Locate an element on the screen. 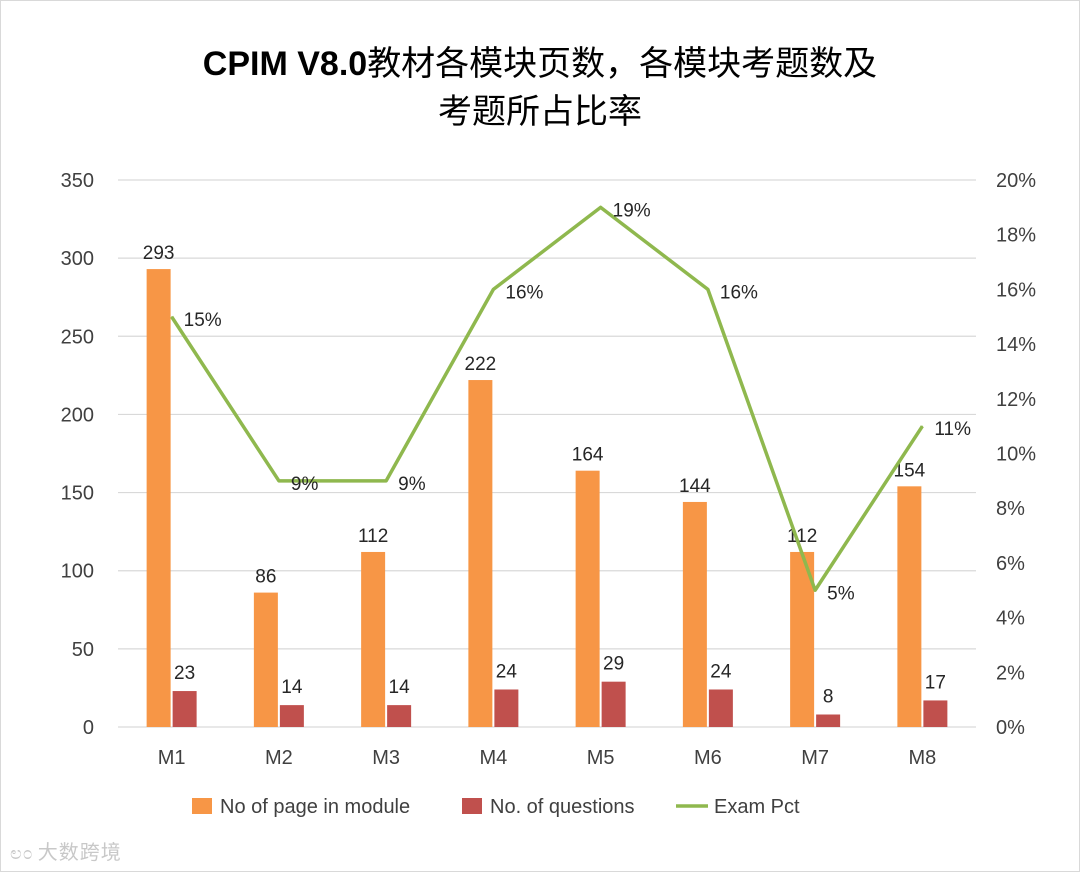  data-label-questions: 23 is located at coordinates (184, 673).